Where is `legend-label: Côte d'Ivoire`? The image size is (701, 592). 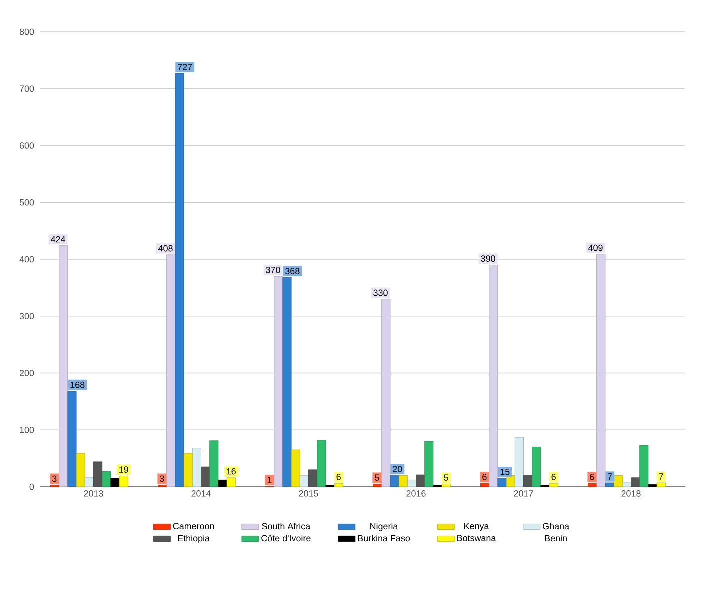 legend-label: Côte d'Ivoire is located at coordinates (286, 538).